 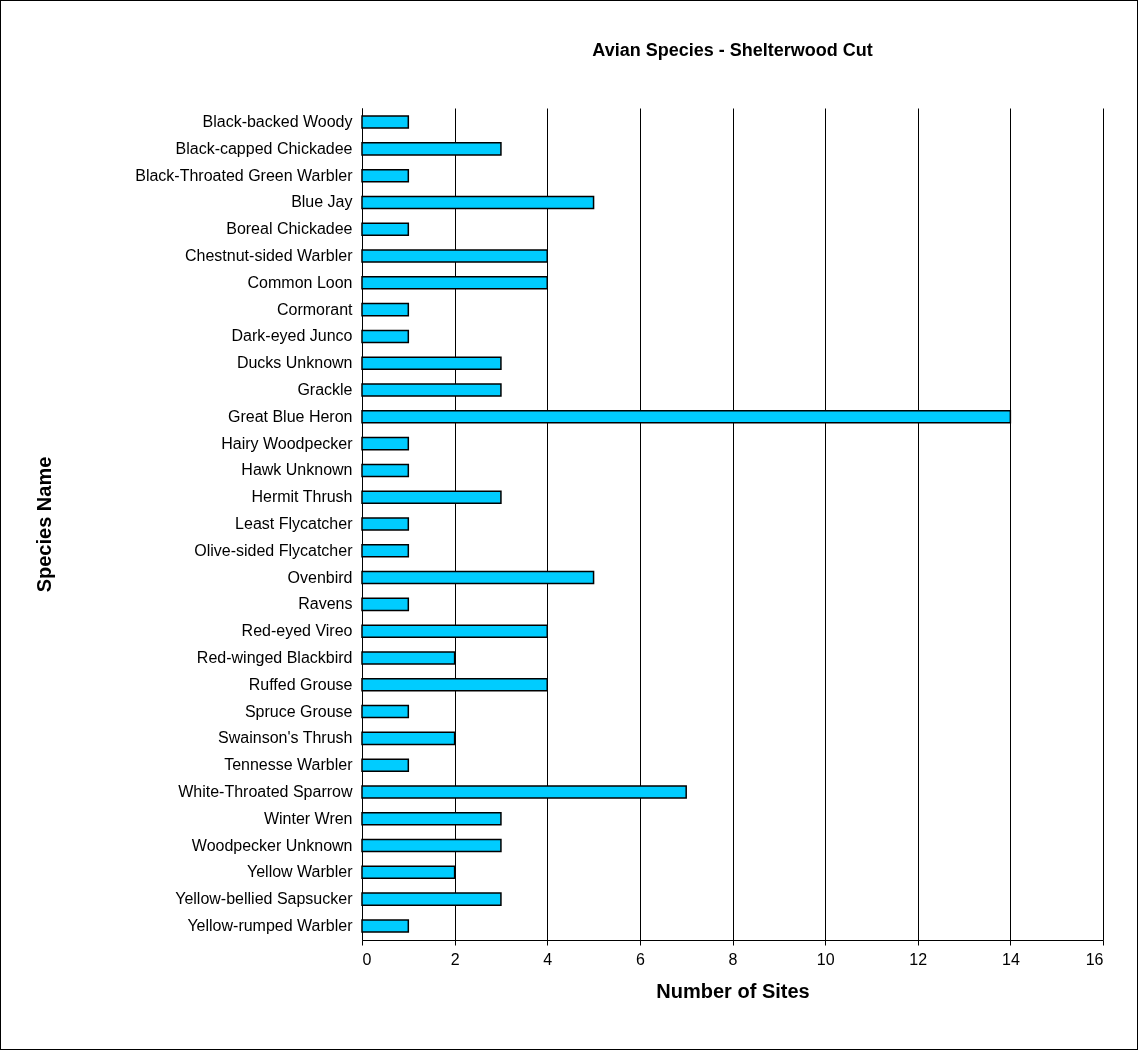 What do you see at coordinates (300, 872) in the screenshot?
I see `y-tick-label: Yellow Warbler` at bounding box center [300, 872].